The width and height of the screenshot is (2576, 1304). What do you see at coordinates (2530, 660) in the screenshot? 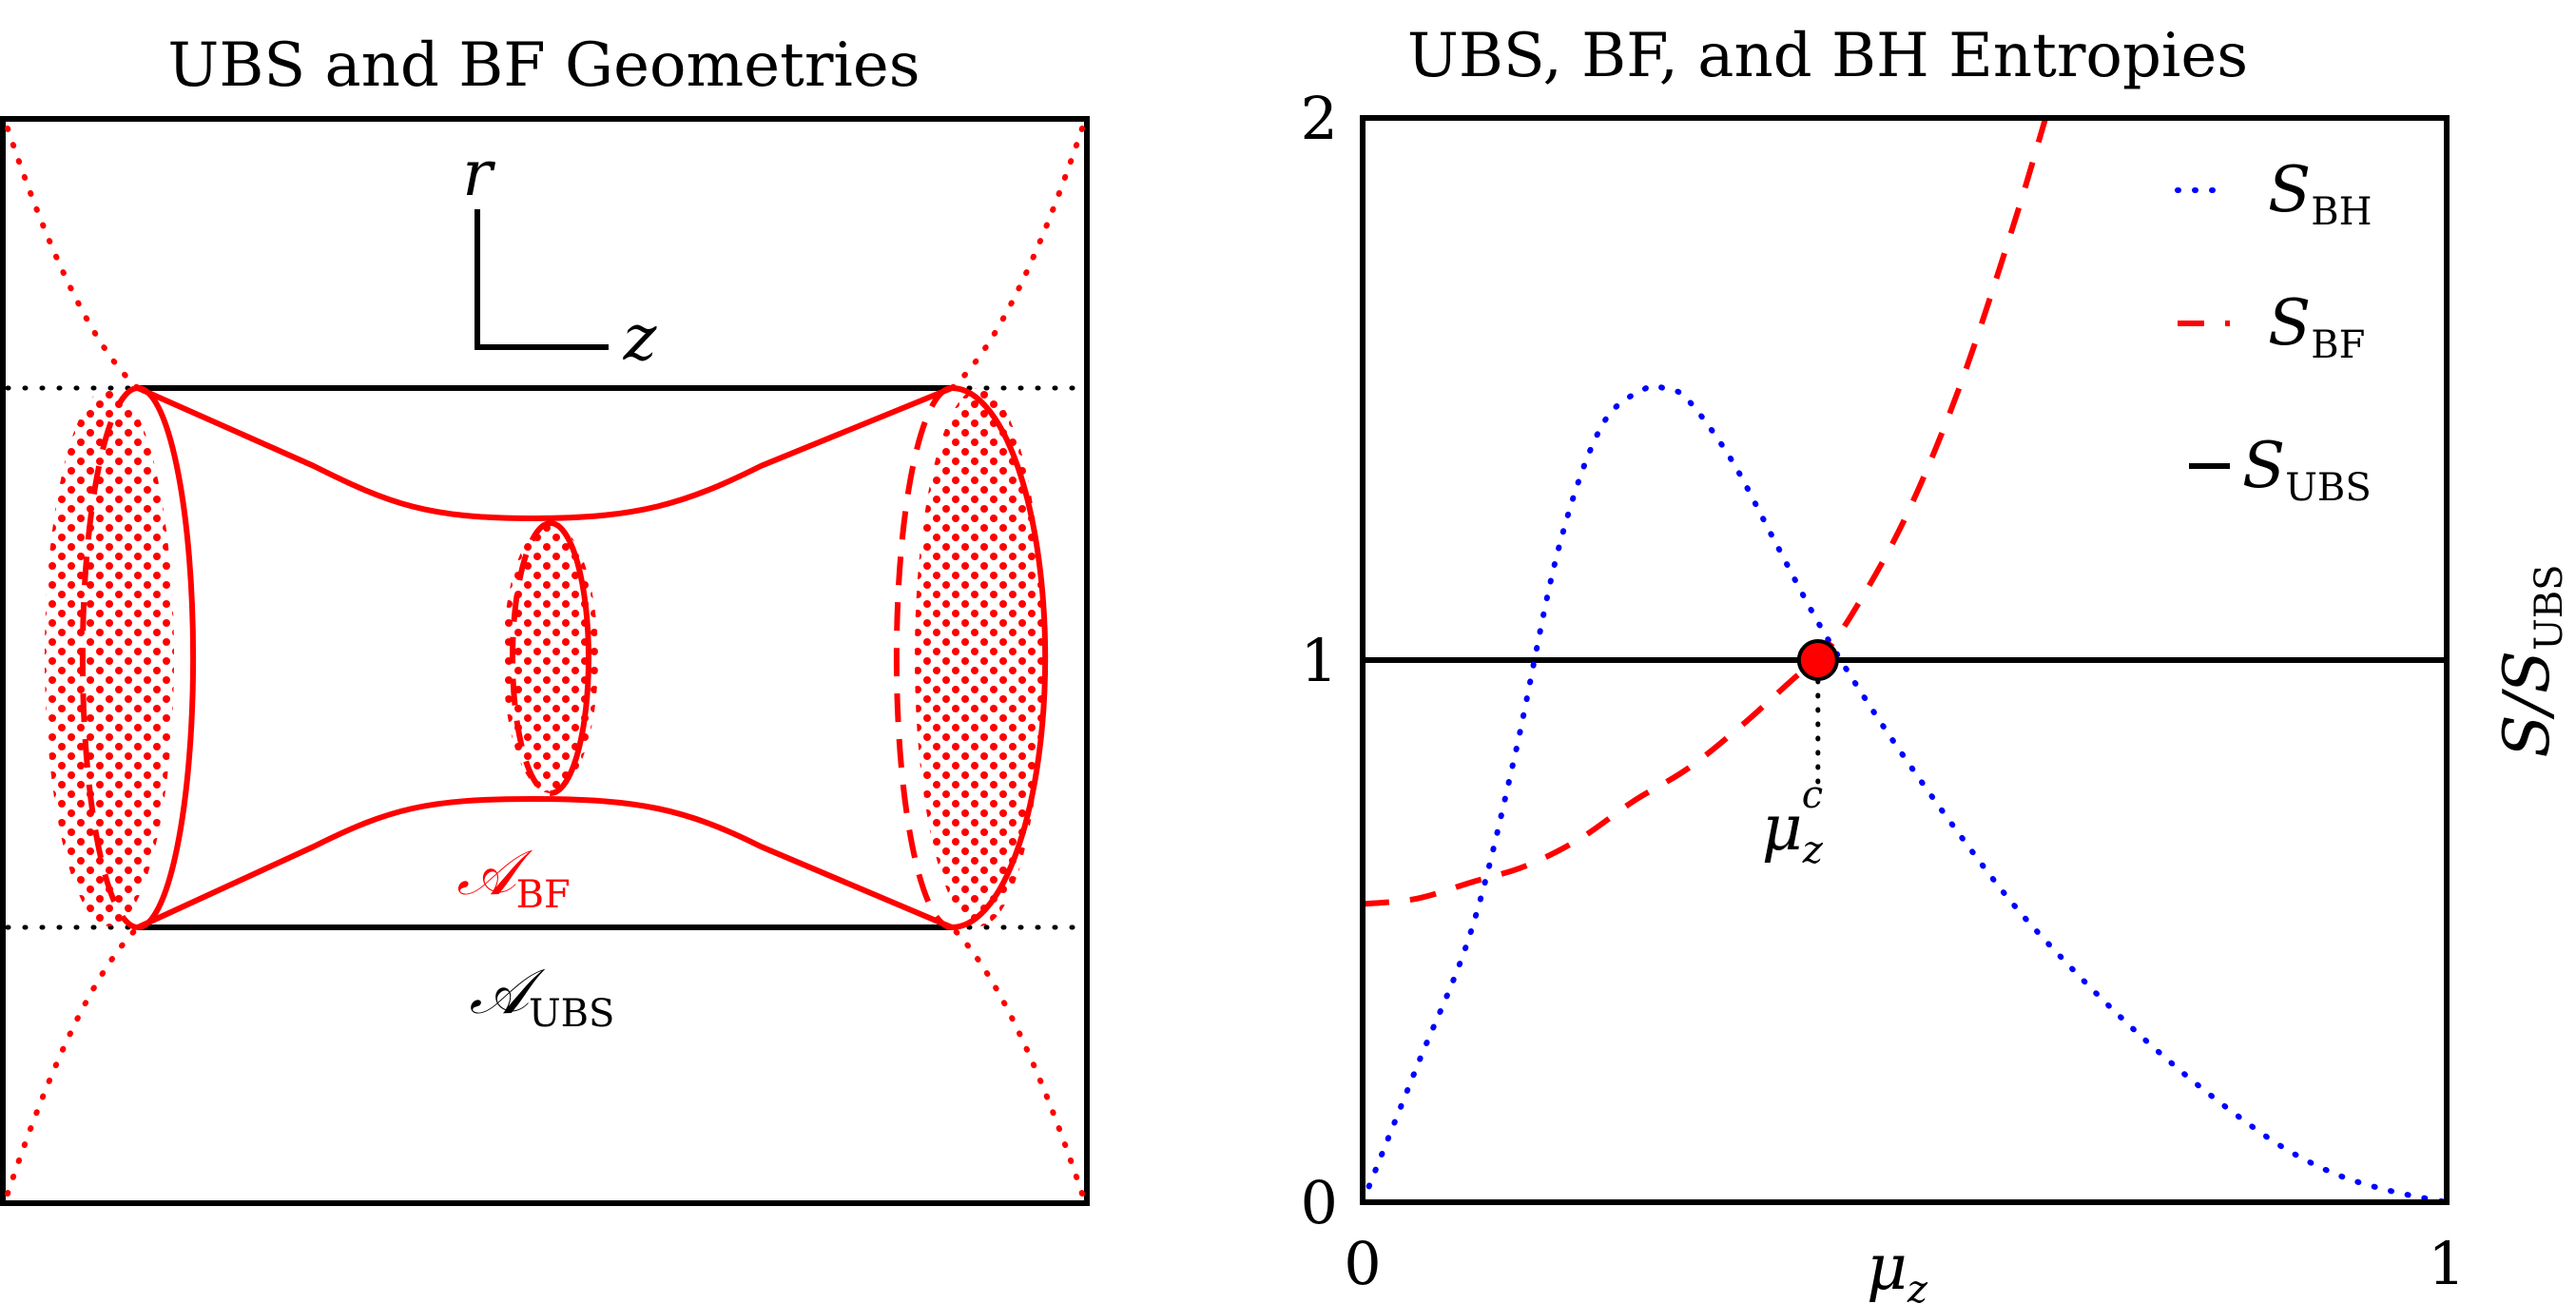
I see `y-axis-label: S/SUBS` at bounding box center [2530, 660].